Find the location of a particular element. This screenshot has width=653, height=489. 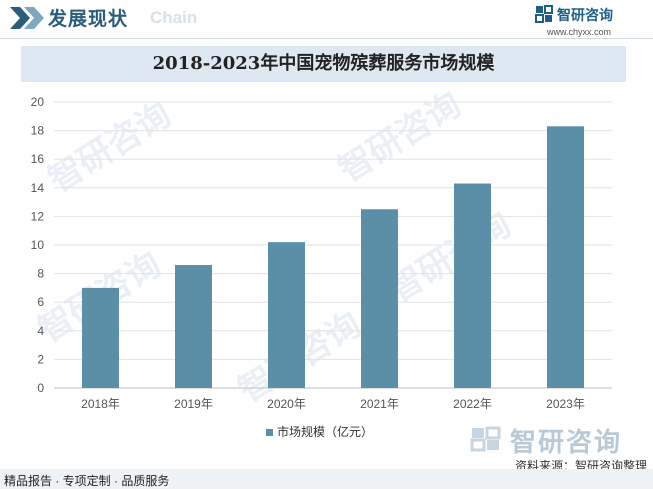

double-chevron-icon is located at coordinates (27, 18).